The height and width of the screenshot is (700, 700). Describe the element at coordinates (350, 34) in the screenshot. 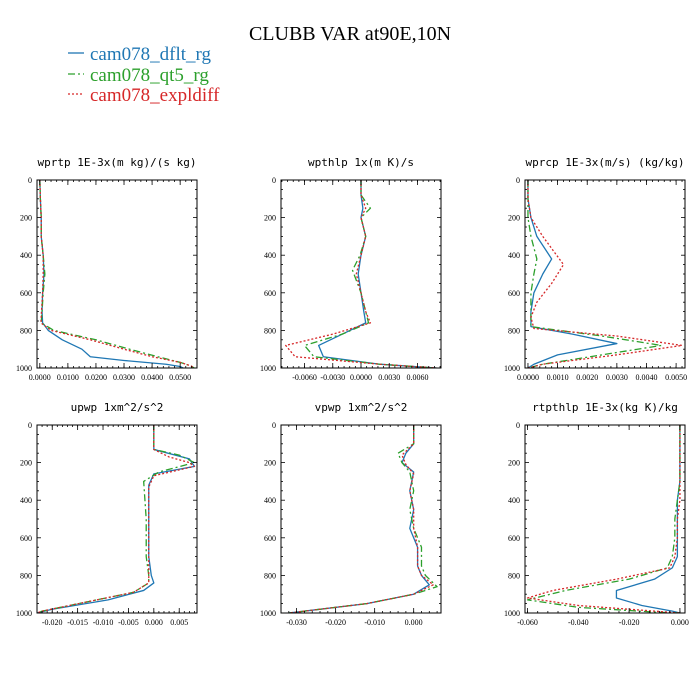

I see `figure-title: CLUBB VAR at90E,10N` at that location.